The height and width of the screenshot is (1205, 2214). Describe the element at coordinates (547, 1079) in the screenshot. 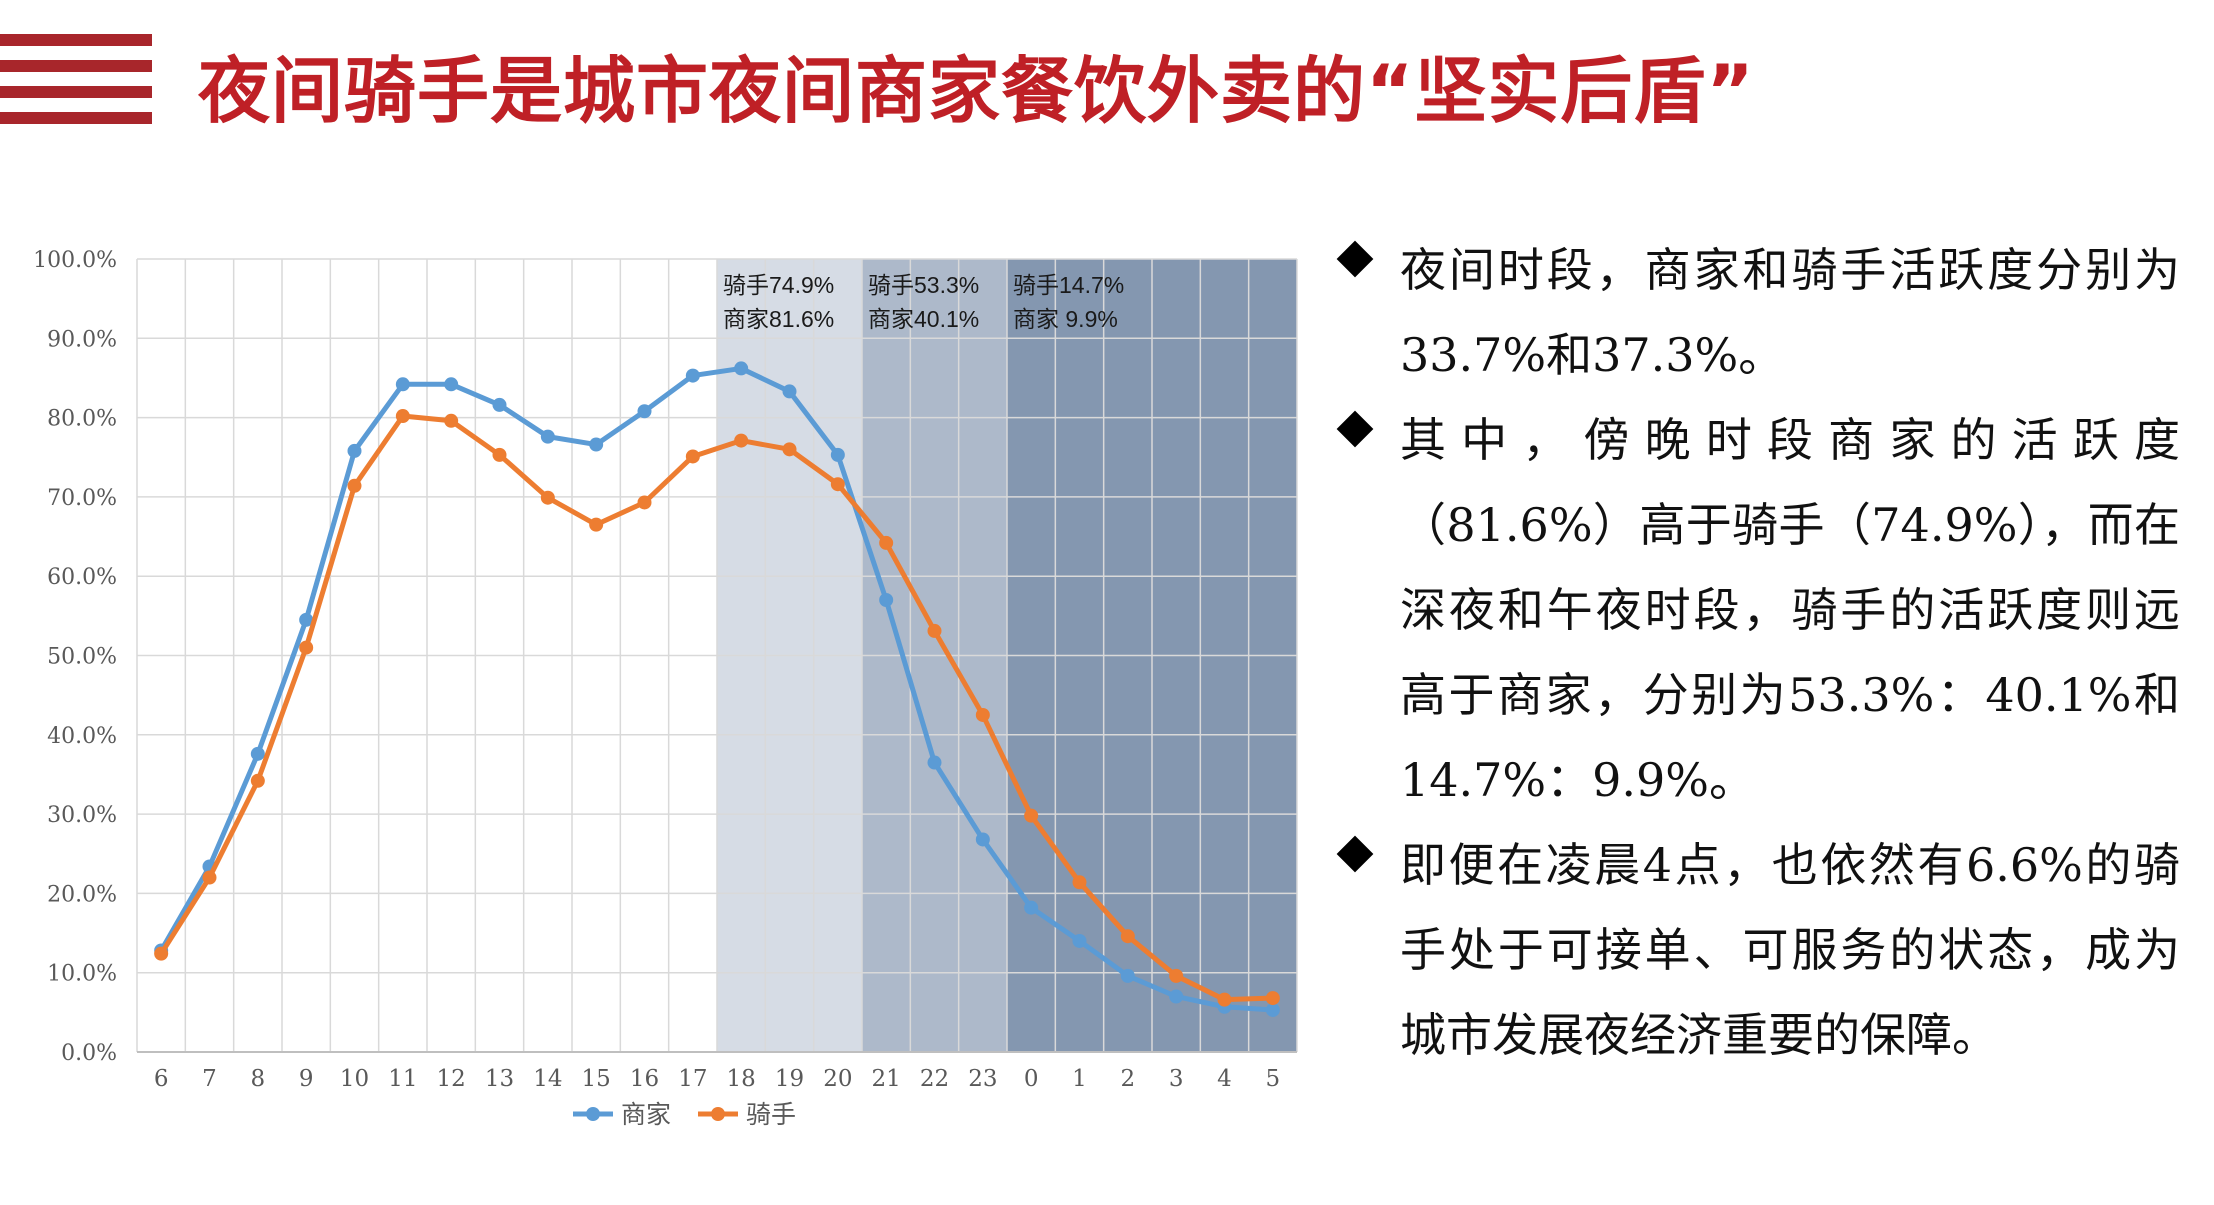

I see `x-tick-label: 14` at that location.